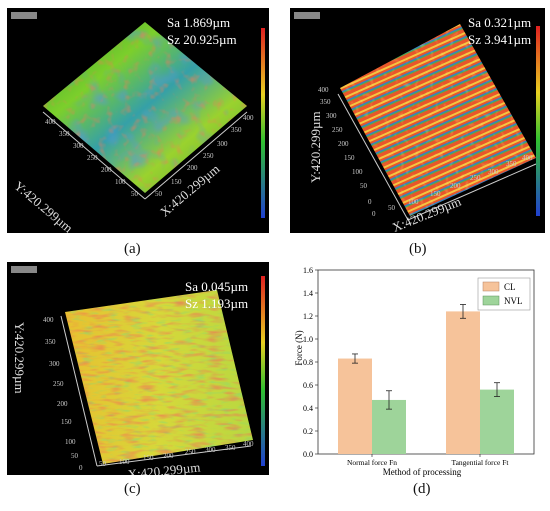  Describe the element at coordinates (308, 339) in the screenshot. I see `y-tick-label: 1.0` at that location.